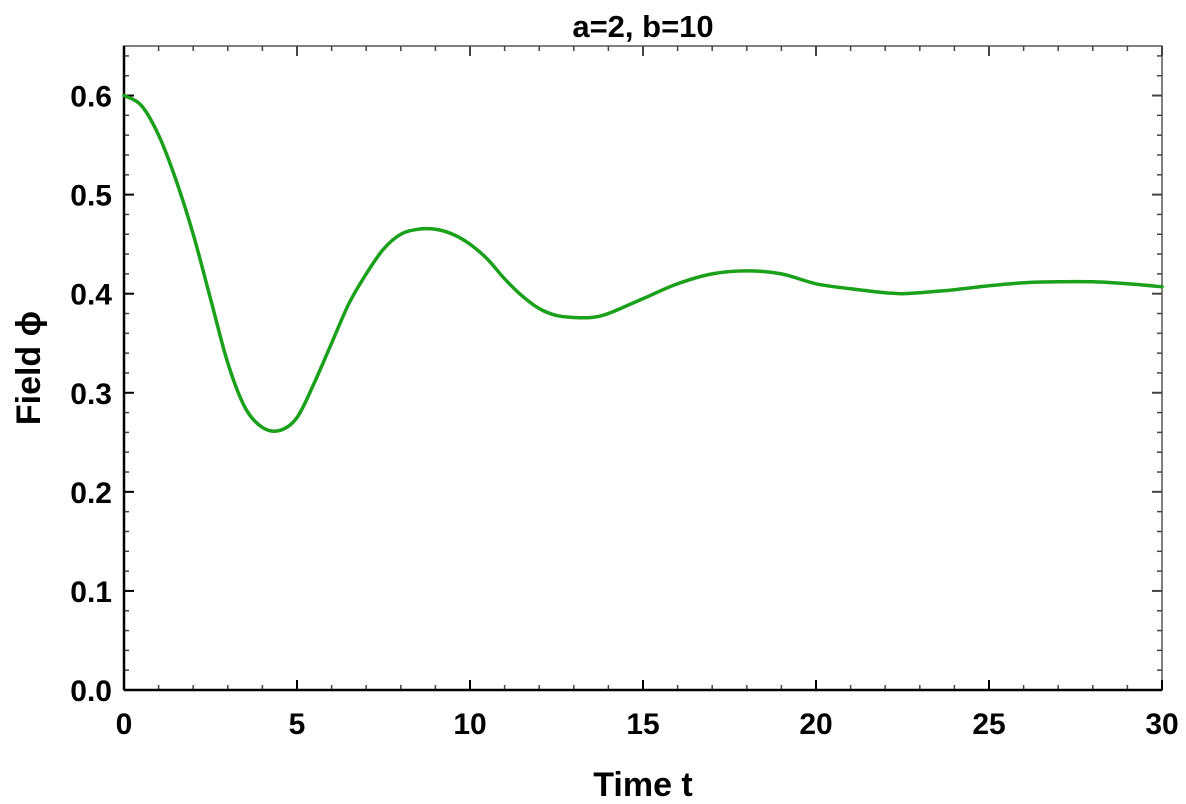  I want to click on y-tick-labels: 0.0 0.1 0.2 0.3 0.4 0.5 0.6, so click(91, 394).